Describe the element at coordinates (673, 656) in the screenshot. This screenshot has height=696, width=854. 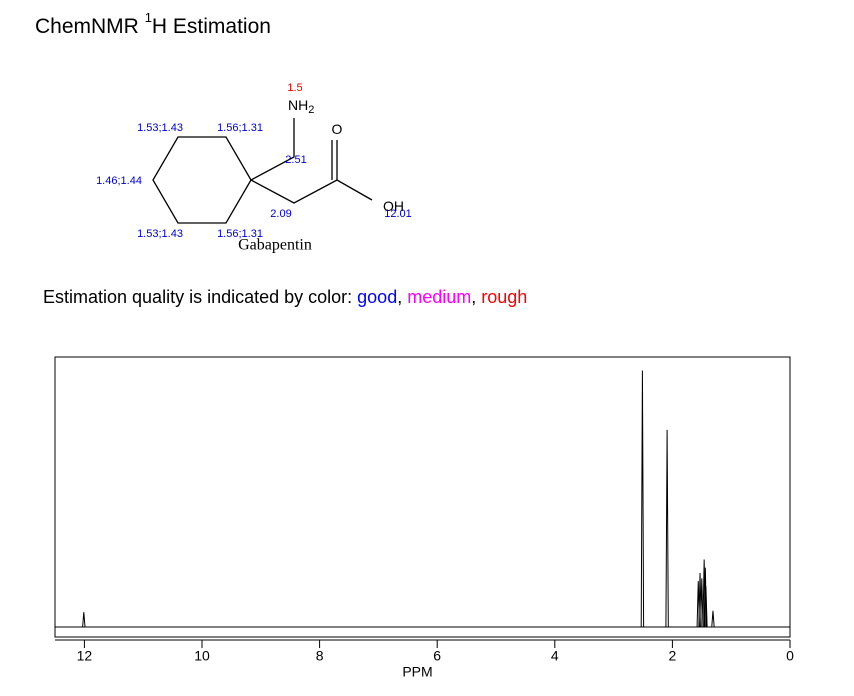
I see `x-tick-label: 2` at that location.